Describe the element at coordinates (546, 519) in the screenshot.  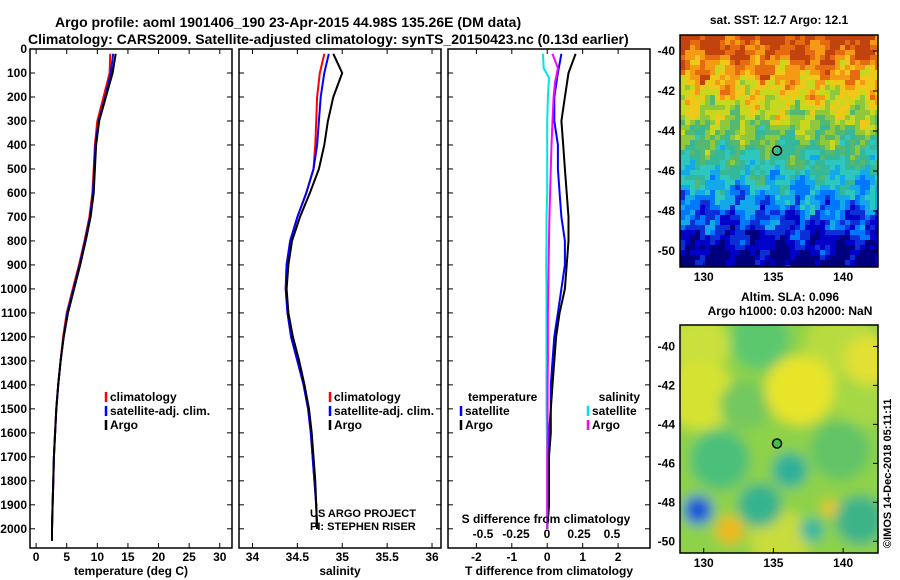
I see `difference-s-xlabel: S difference from climatology` at that location.